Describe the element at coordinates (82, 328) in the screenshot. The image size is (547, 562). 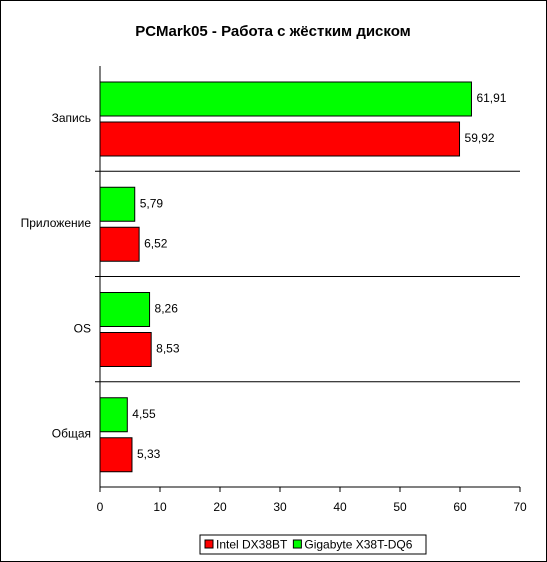
I see `category-label: OS` at that location.